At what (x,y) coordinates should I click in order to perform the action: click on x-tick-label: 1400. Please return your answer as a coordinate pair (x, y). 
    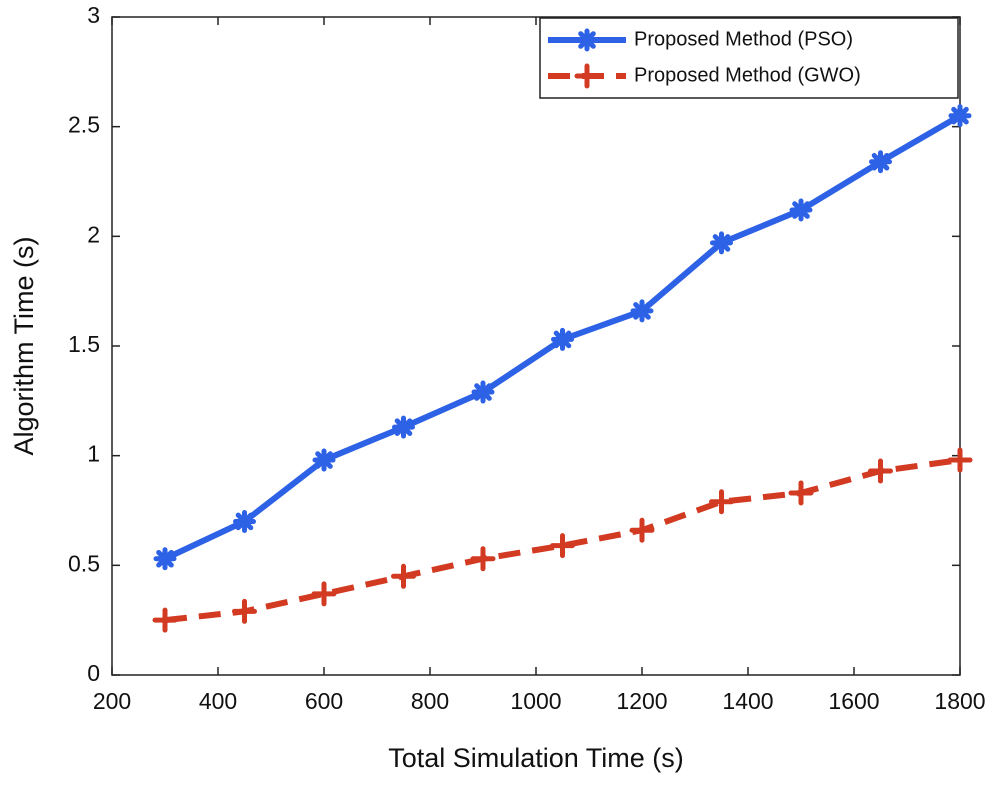
    Looking at the image, I should click on (747, 701).